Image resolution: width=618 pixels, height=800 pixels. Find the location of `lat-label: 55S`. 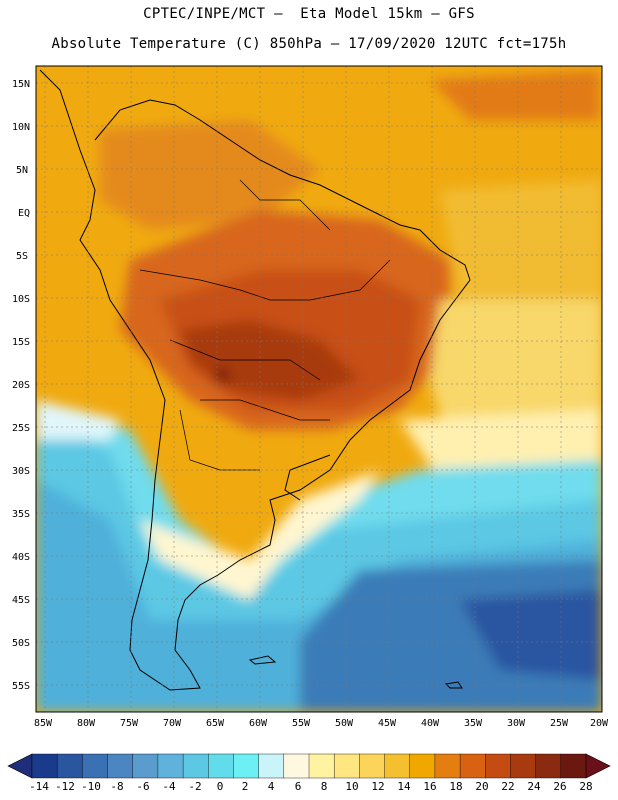

lat-label: 55S is located at coordinates (21, 686).